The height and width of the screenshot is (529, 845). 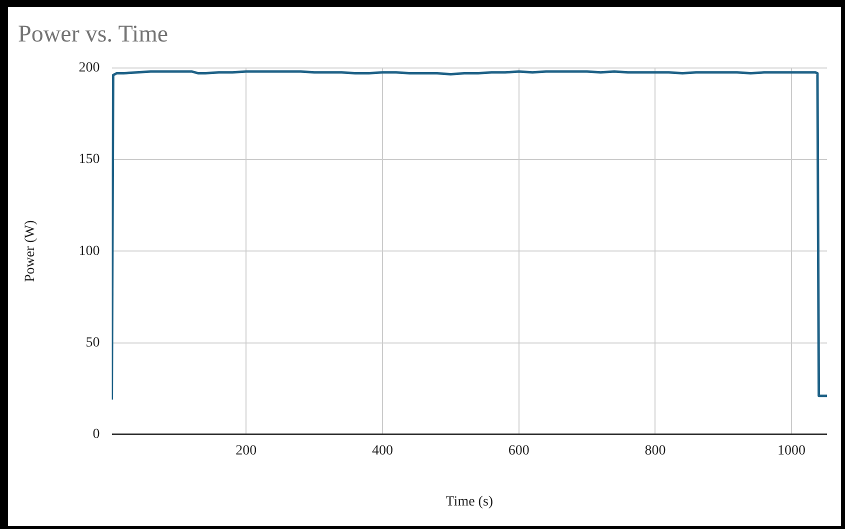 What do you see at coordinates (96, 434) in the screenshot?
I see `y-tick-label: 0` at bounding box center [96, 434].